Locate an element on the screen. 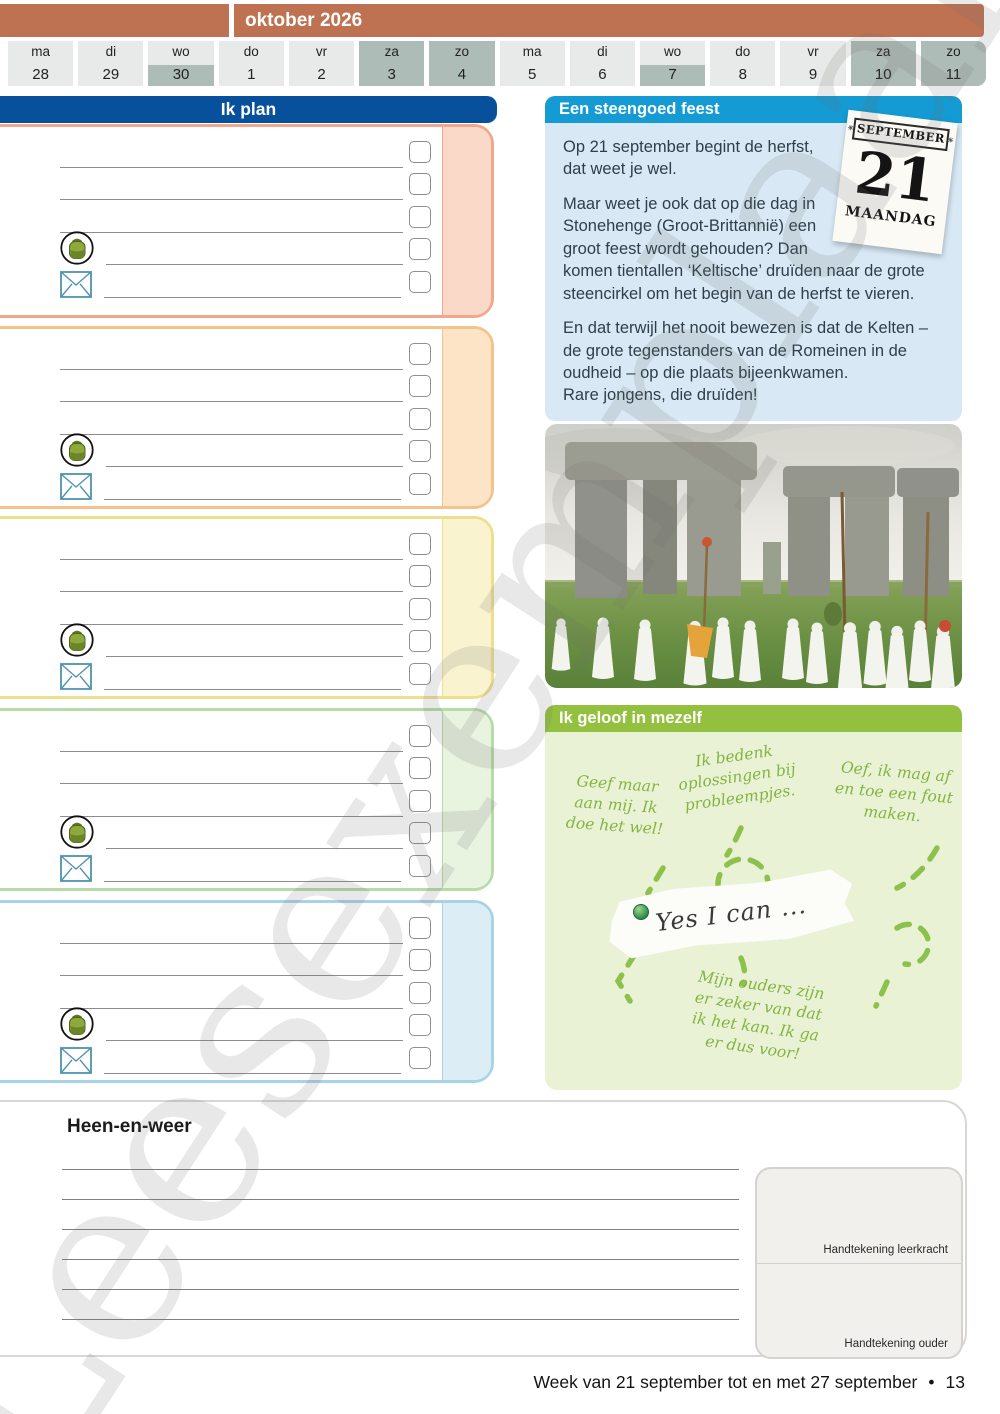 This screenshot has height=1414, width=1000. calendar-day-abbr: zo is located at coordinates (462, 53).